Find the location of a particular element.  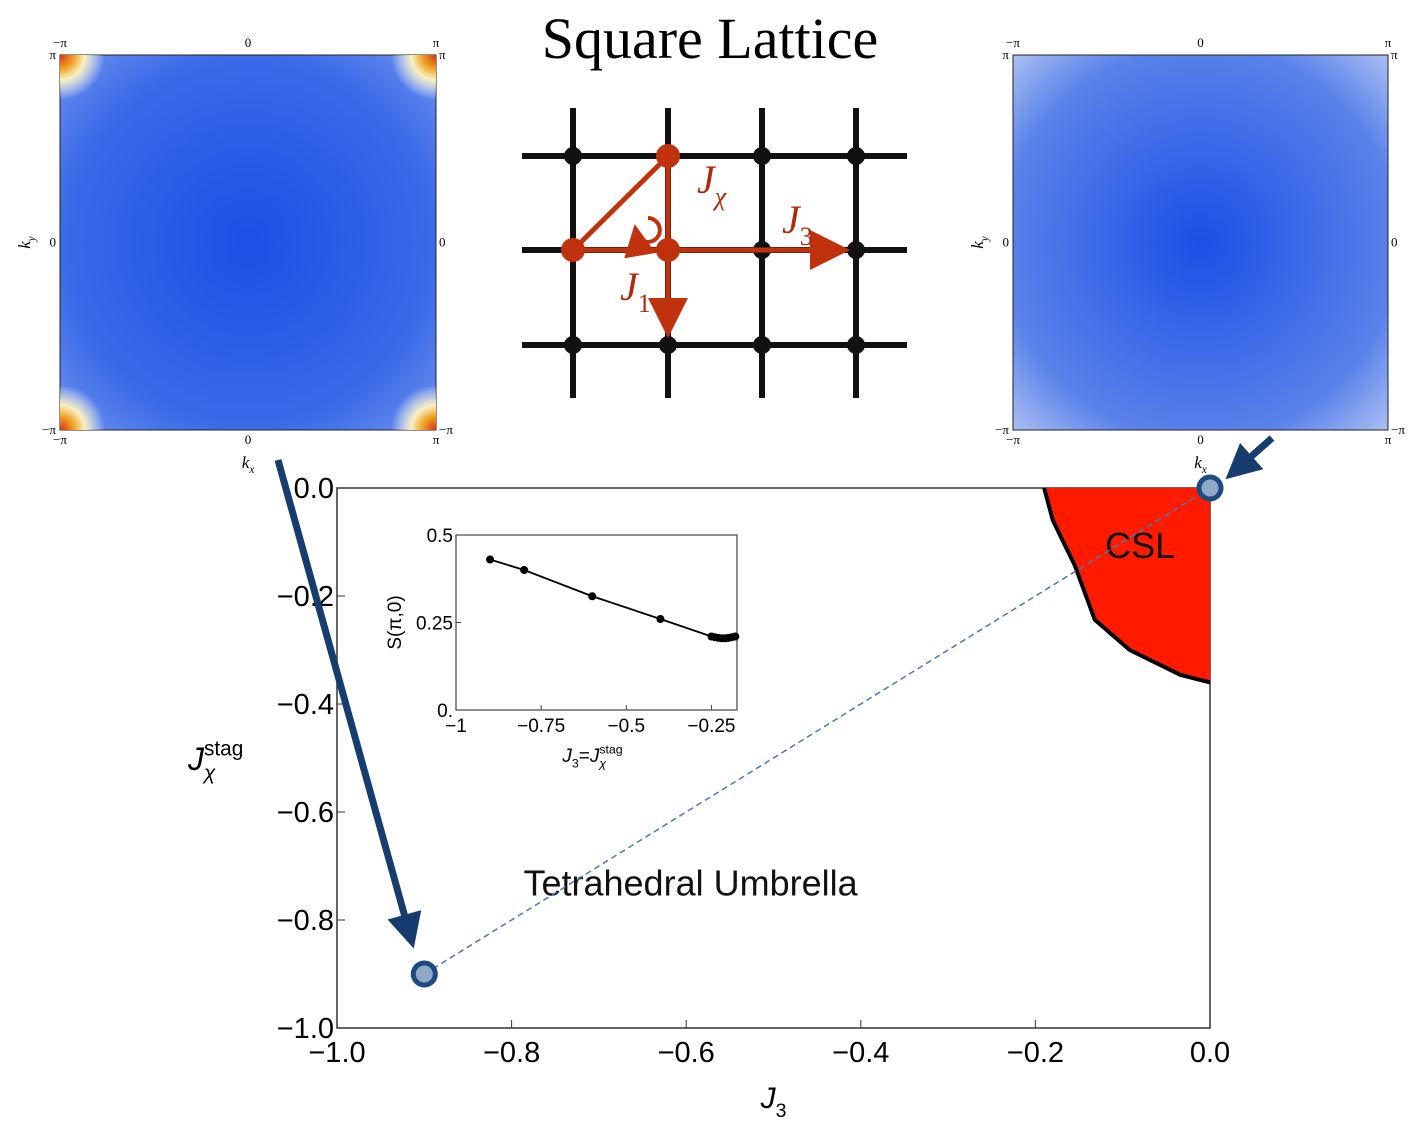

x-tick-label: −1.0 is located at coordinates (336, 1053).